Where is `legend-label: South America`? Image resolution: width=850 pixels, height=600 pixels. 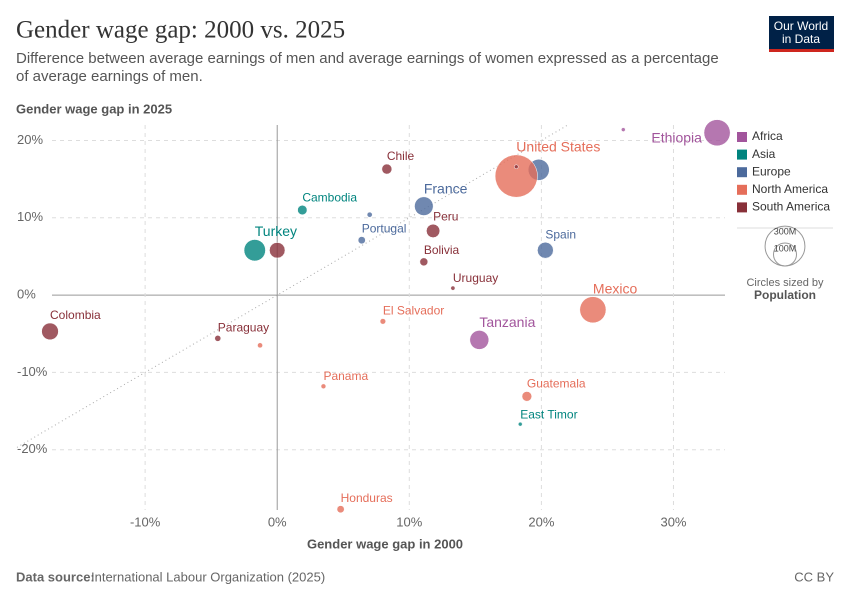
legend-label: South America is located at coordinates (791, 207).